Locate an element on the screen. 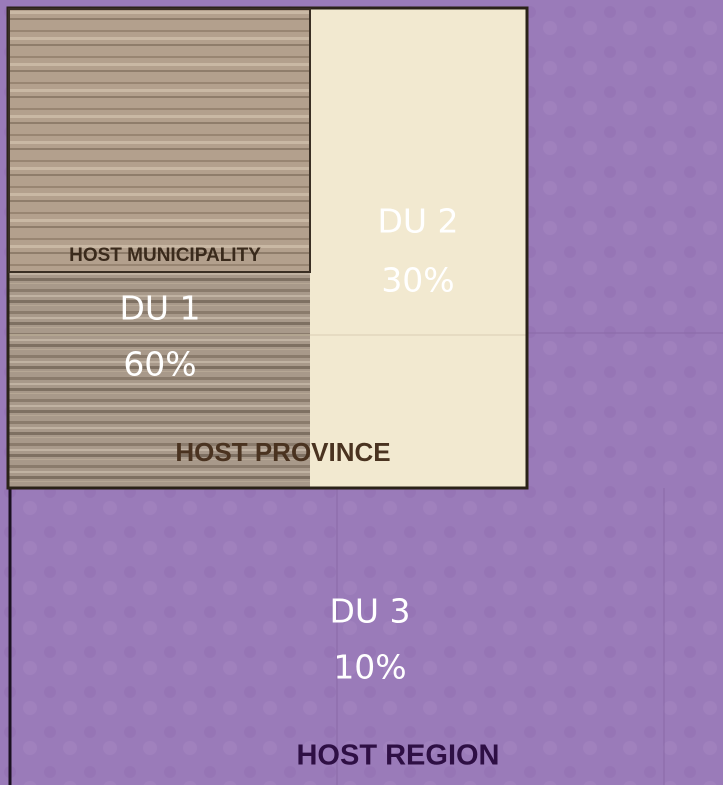 This screenshot has width=723, height=785. du-share: 60% is located at coordinates (159, 364).